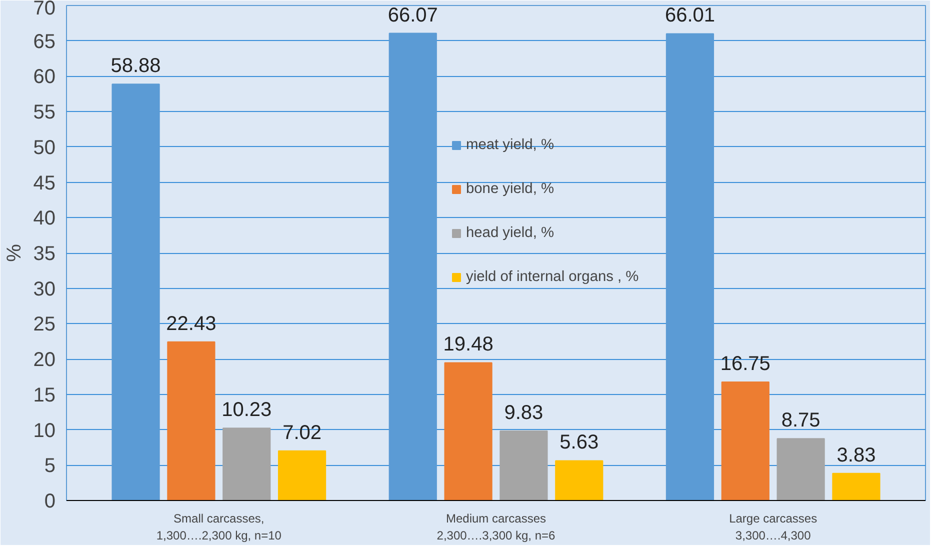  Describe the element at coordinates (579, 443) in the screenshot. I see `data-label: 5.63` at that location.